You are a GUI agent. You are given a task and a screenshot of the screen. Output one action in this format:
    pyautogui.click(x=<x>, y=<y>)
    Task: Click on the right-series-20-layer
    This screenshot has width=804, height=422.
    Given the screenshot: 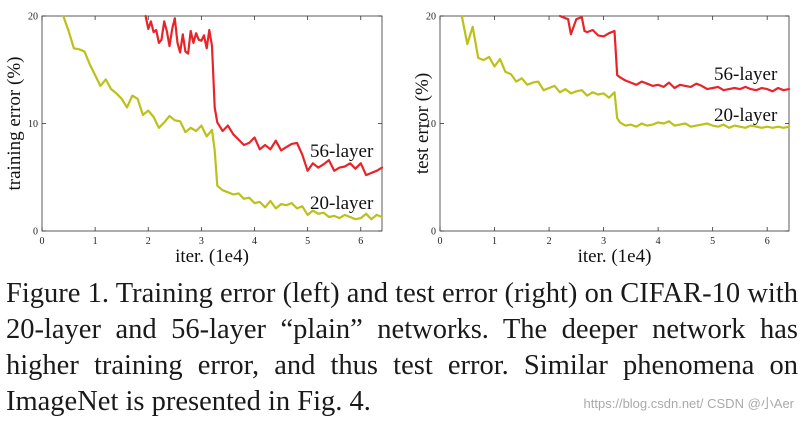 What is the action you would take?
    pyautogui.click(x=625, y=71)
    